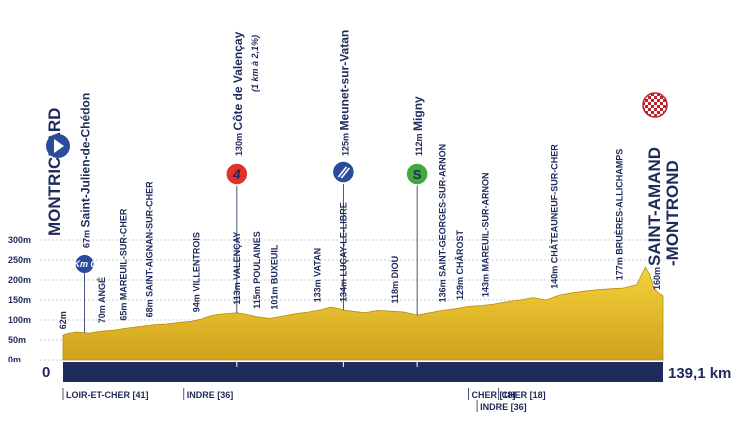 The image size is (737, 426). Describe the element at coordinates (19, 240) in the screenshot. I see `y-tick-label: 300m` at that location.